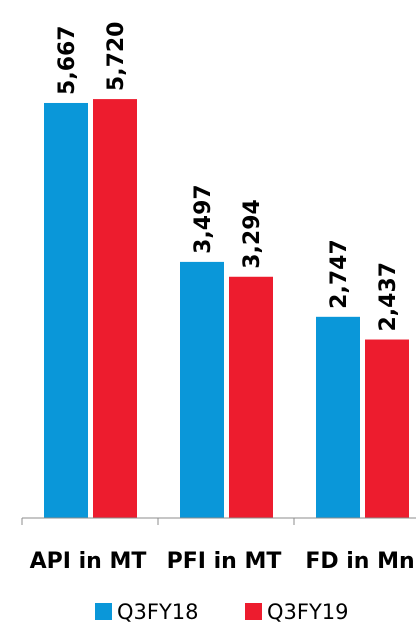 This screenshot has width=416, height=627. I want to click on bar-fd-in-mn-q3fy18, so click(338, 417).